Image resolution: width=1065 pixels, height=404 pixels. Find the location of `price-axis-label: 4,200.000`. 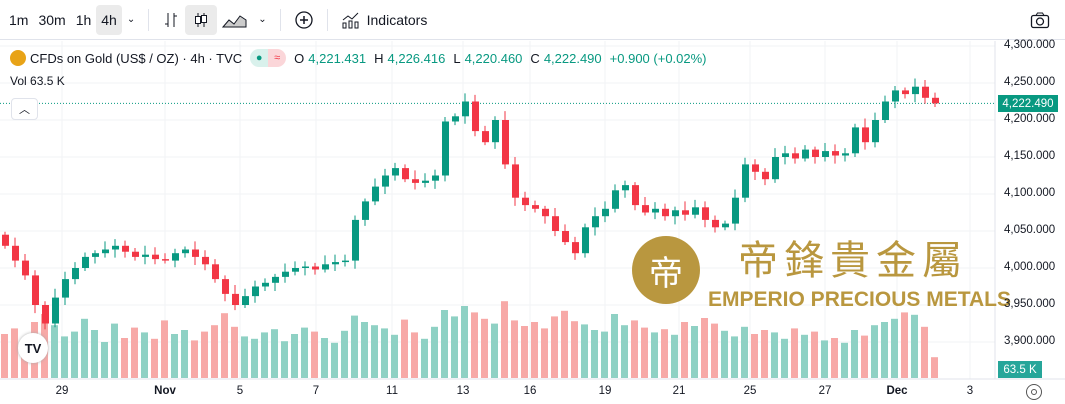

price-axis-label: 4,200.000 is located at coordinates (1030, 119).